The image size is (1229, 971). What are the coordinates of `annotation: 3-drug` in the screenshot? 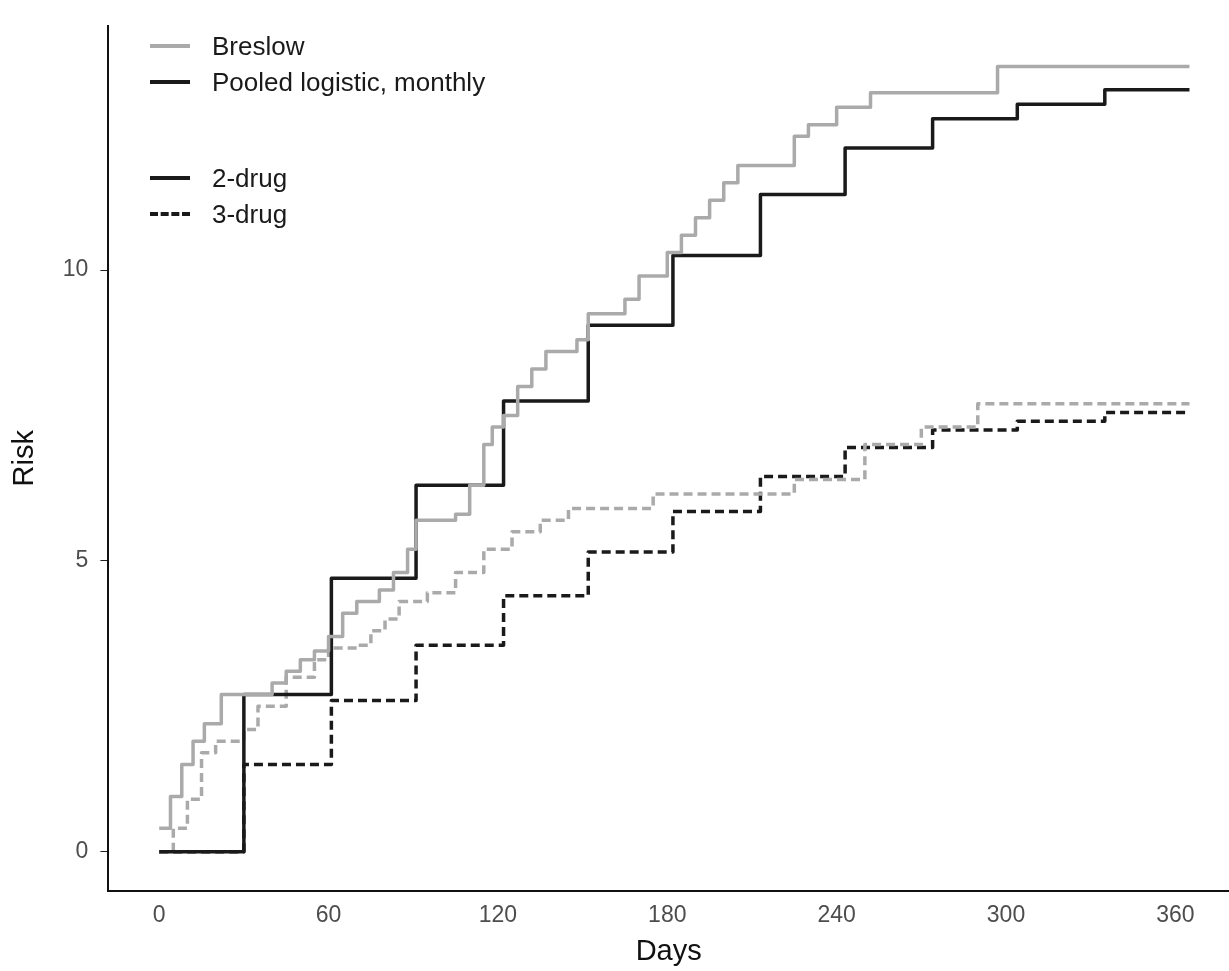 It's located at (250, 214).